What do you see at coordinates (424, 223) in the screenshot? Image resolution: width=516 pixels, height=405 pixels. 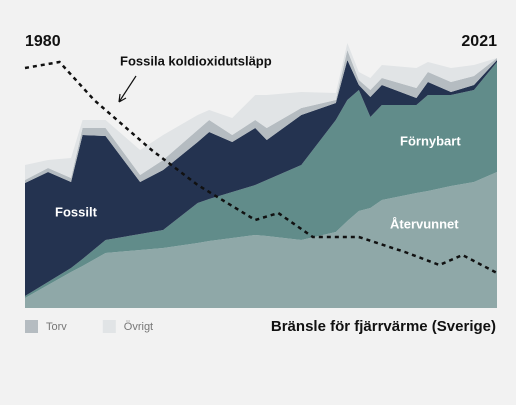 I see `area-label: Återvunnet` at bounding box center [424, 223].